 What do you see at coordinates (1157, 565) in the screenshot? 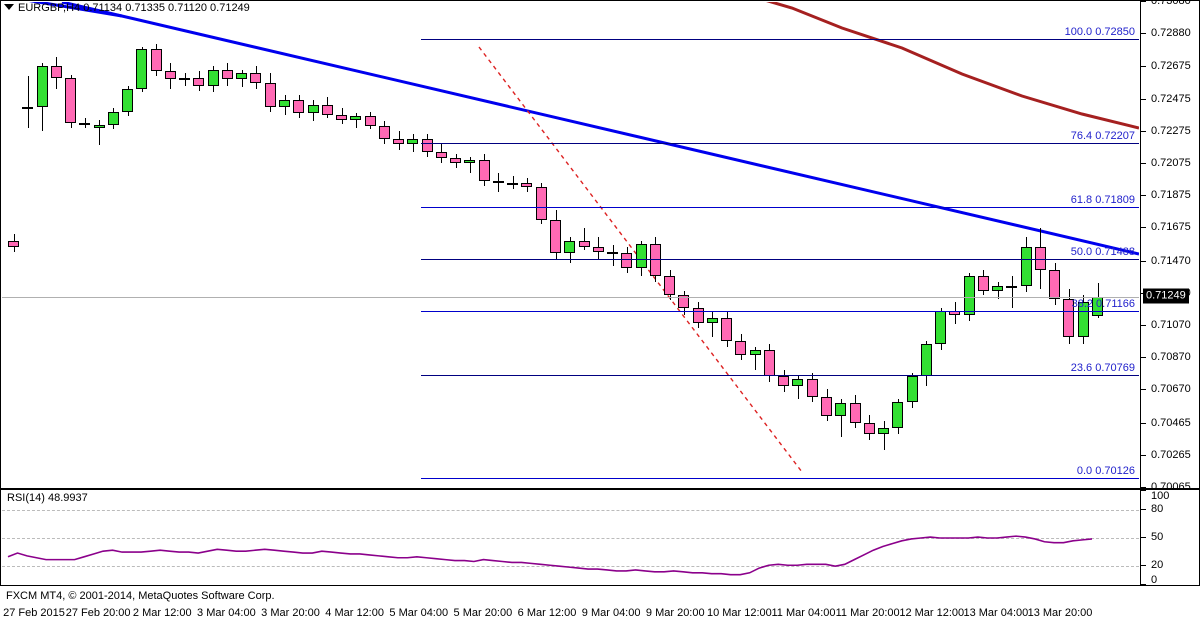
I see `rsi-tick-label: 20` at bounding box center [1157, 565].